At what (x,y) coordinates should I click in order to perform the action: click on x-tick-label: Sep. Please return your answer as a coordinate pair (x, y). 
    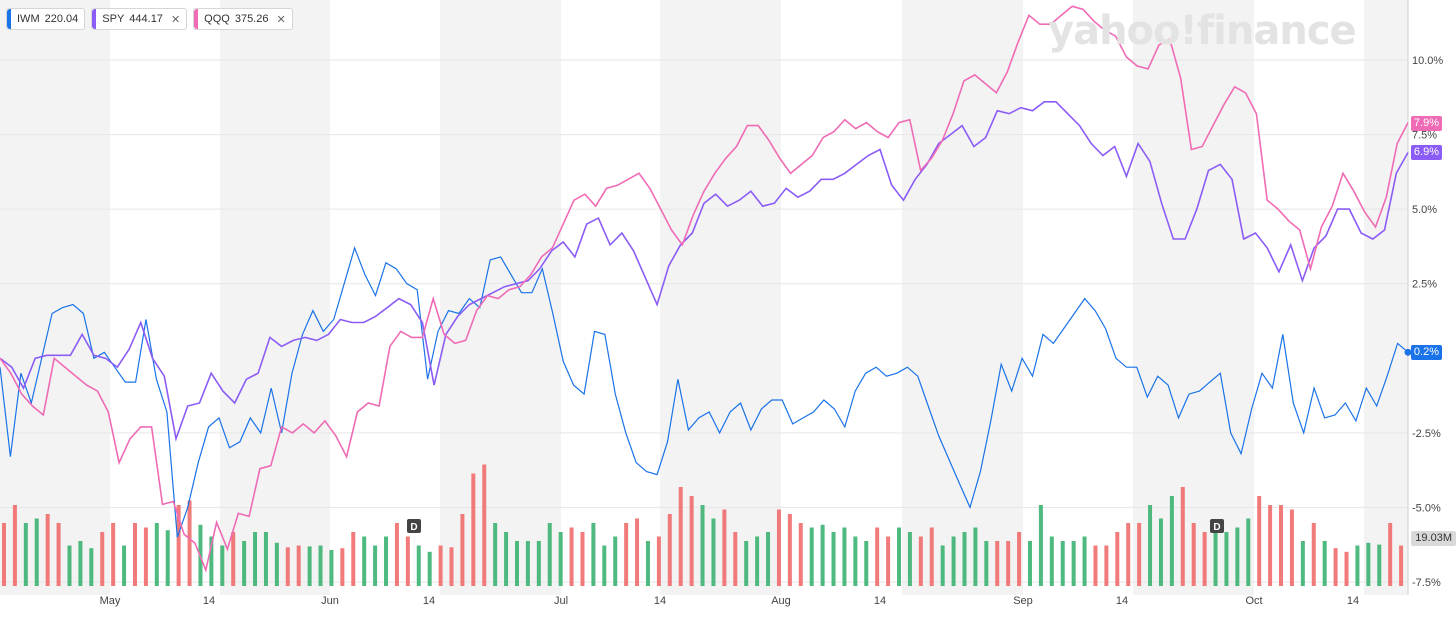
    Looking at the image, I should click on (1023, 601).